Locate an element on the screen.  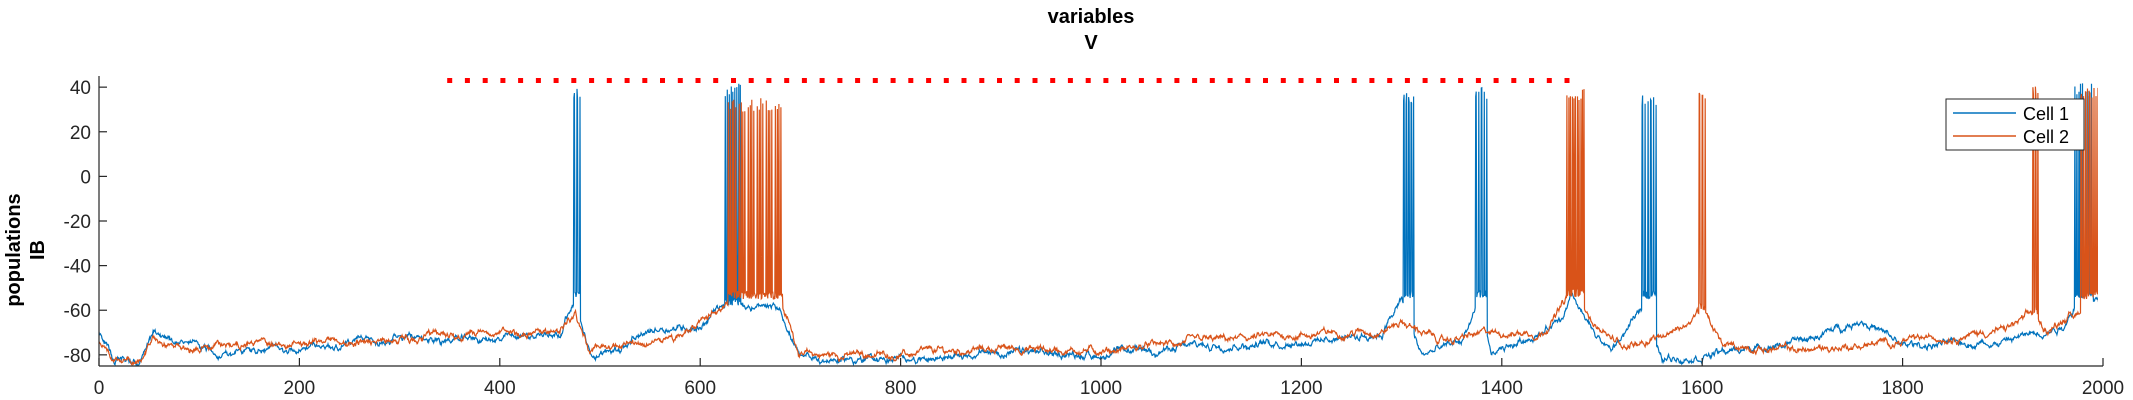
x-tick-label: 2000 is located at coordinates (2103, 388).